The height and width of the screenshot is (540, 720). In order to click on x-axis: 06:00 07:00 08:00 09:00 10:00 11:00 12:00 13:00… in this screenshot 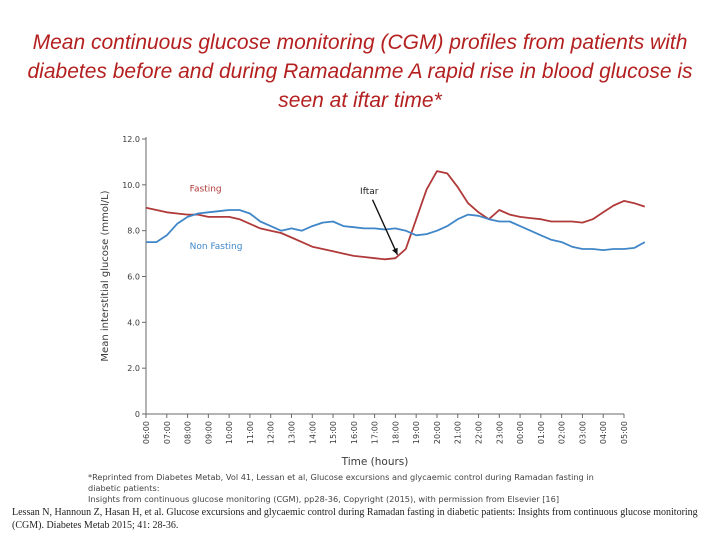, I will do `click(385, 428)`.